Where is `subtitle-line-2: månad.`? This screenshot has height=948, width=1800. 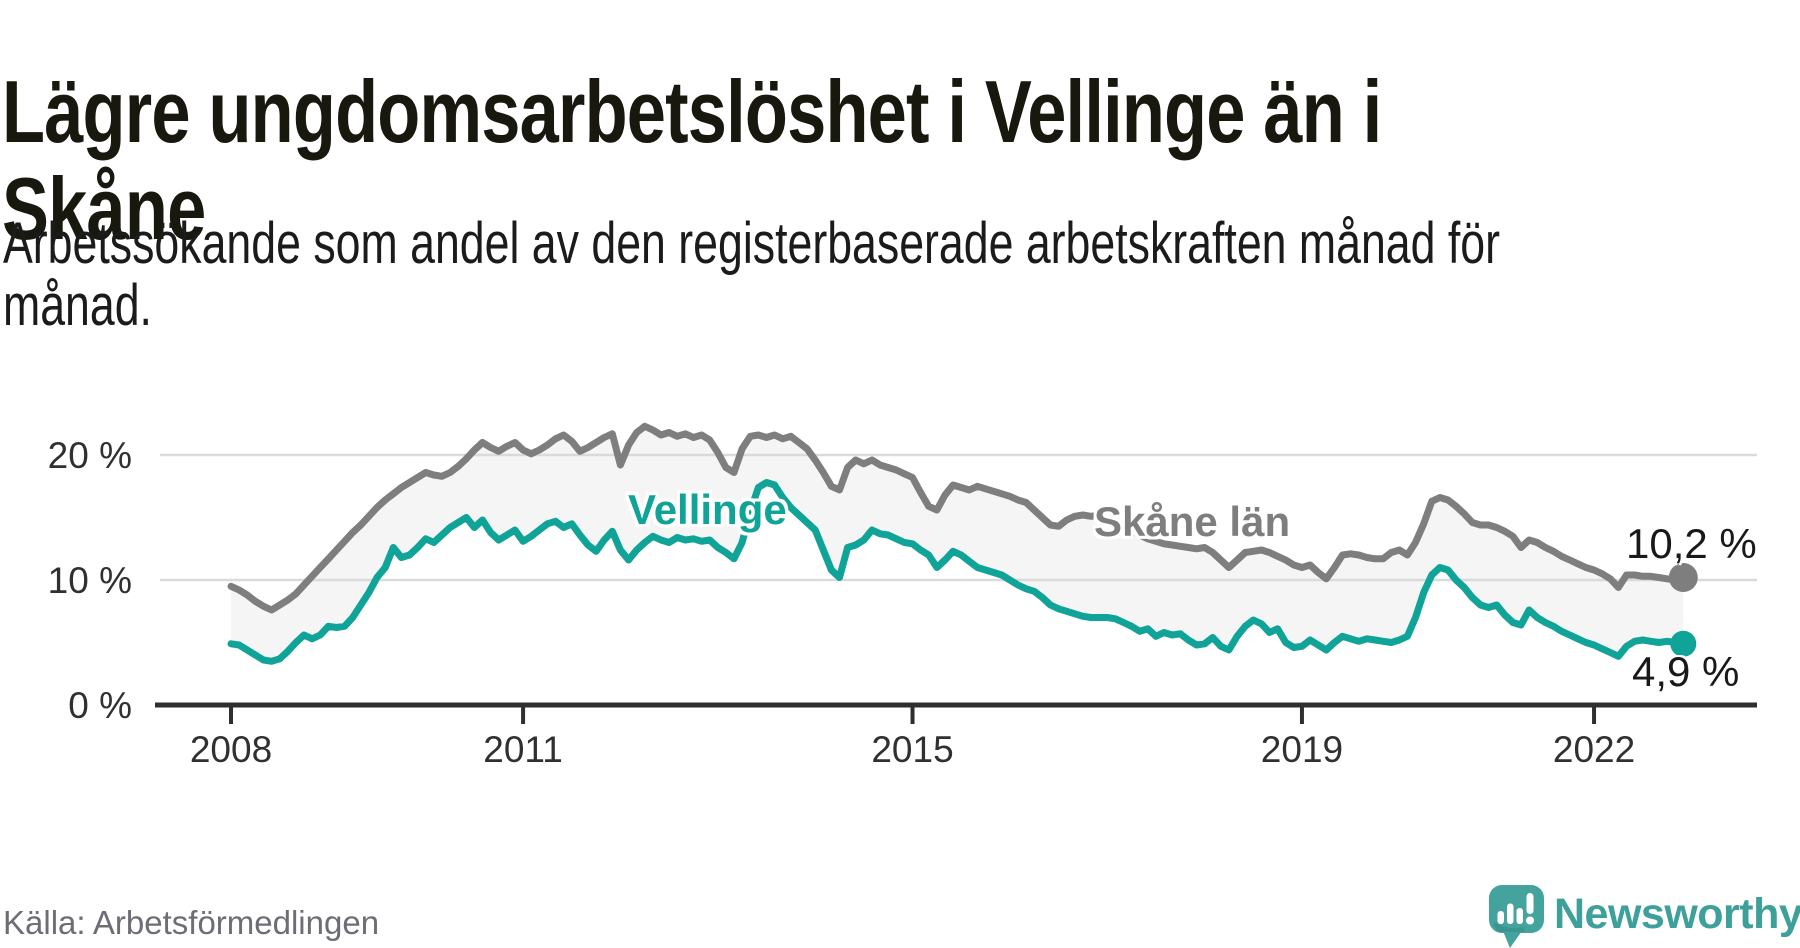 subtitle-line-2: månad. is located at coordinates (77, 305).